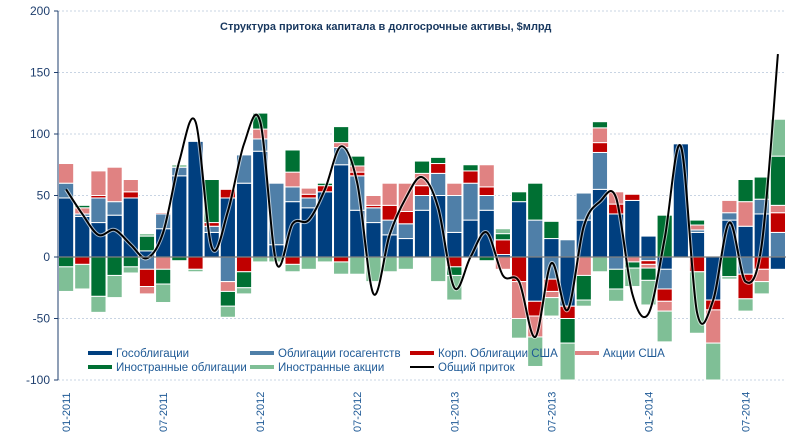 The image size is (798, 437). I want to click on y-tick-label: 0, so click(46, 257).